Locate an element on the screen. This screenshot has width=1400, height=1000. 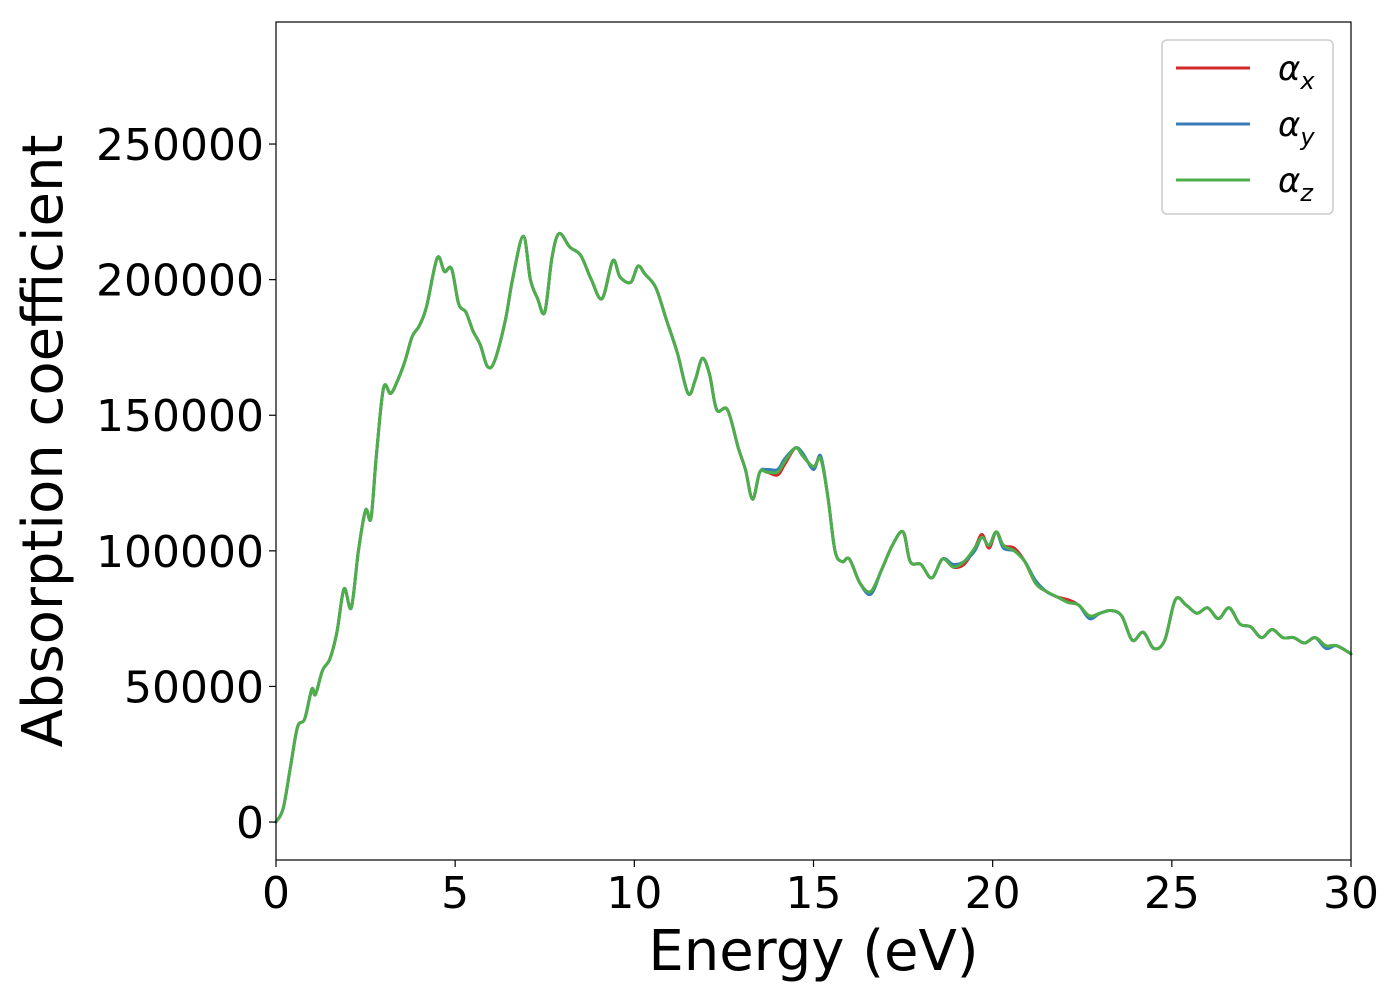
legend-label-subscript: y is located at coordinates (1307, 137).